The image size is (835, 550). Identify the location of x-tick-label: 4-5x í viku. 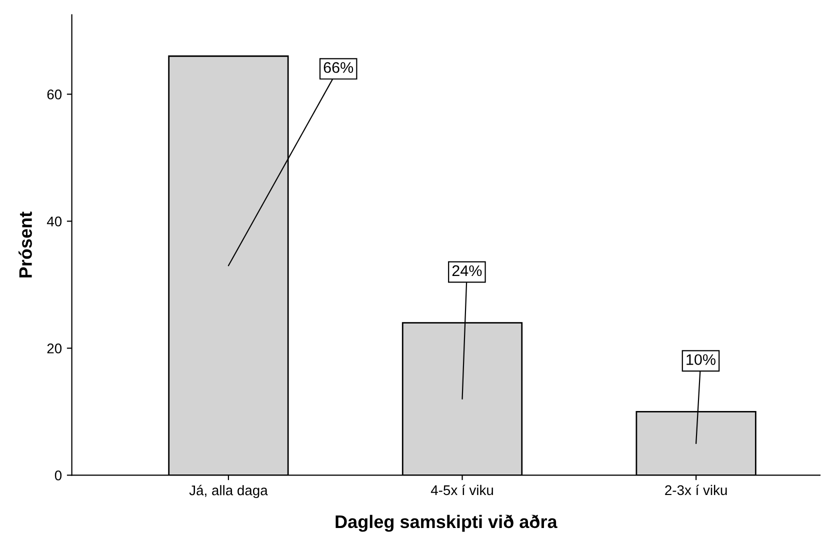
(461, 490).